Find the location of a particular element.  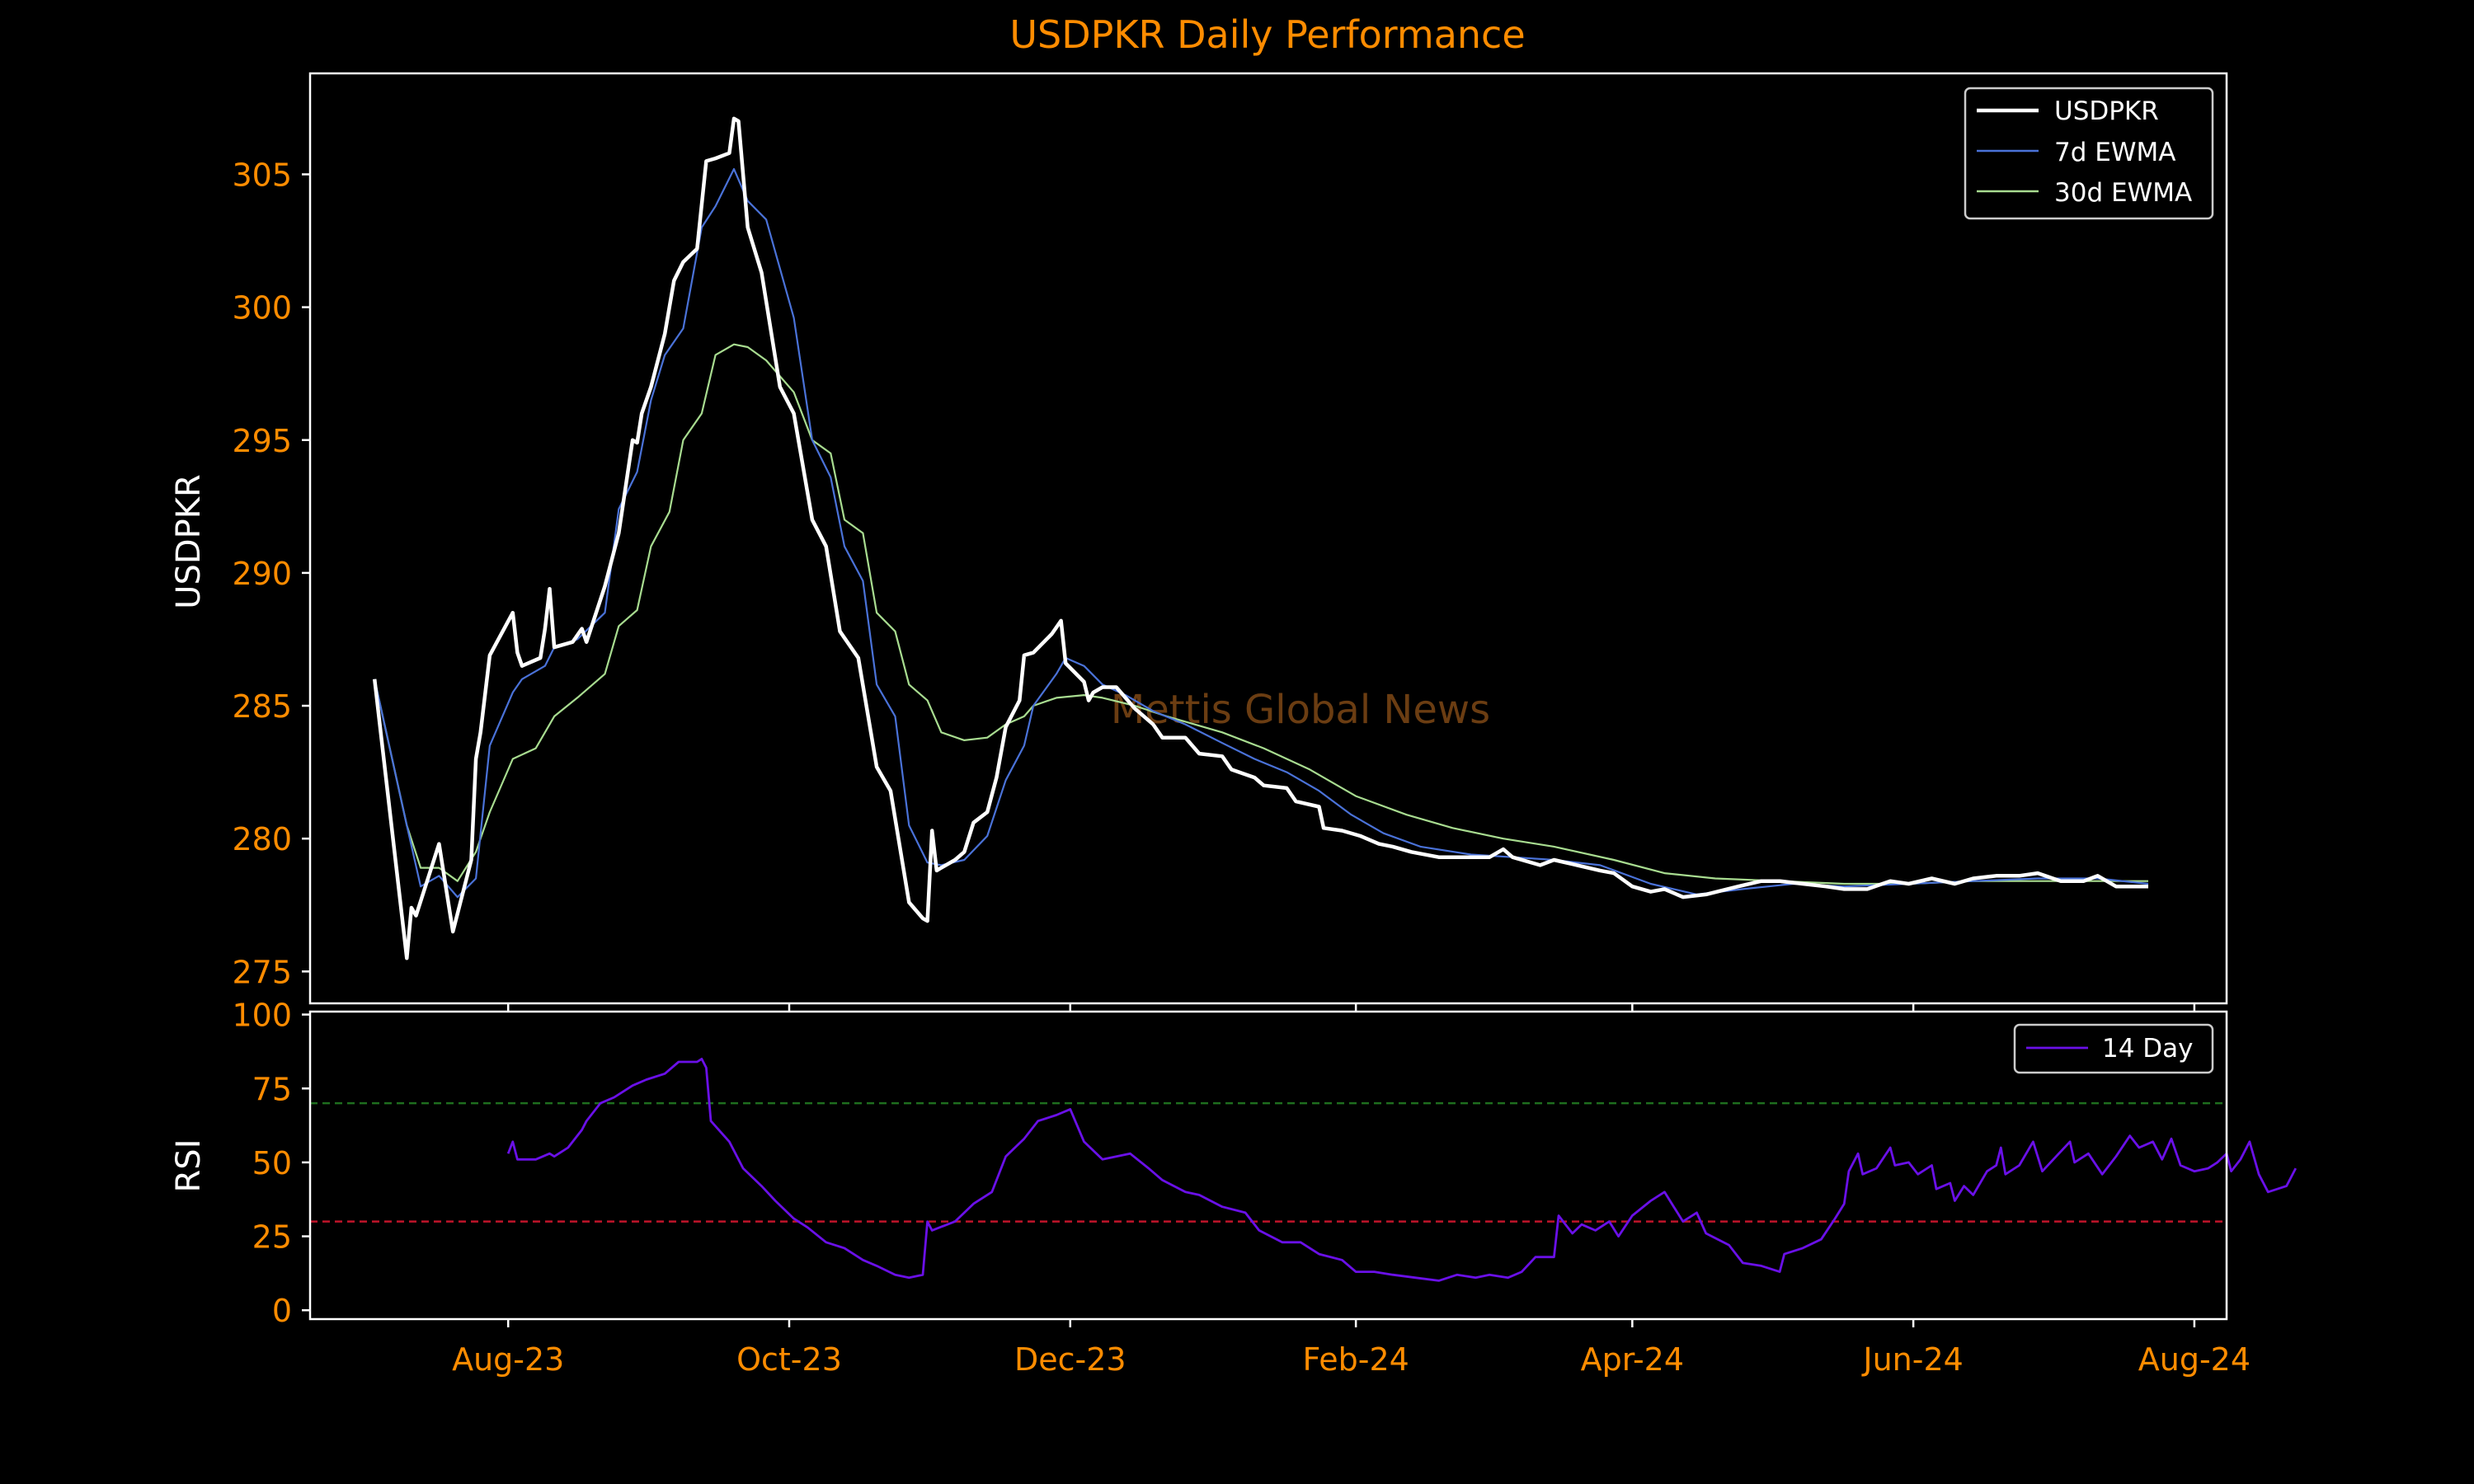

legend-label-7d-ewma: 7d EWMA is located at coordinates (2114, 152).